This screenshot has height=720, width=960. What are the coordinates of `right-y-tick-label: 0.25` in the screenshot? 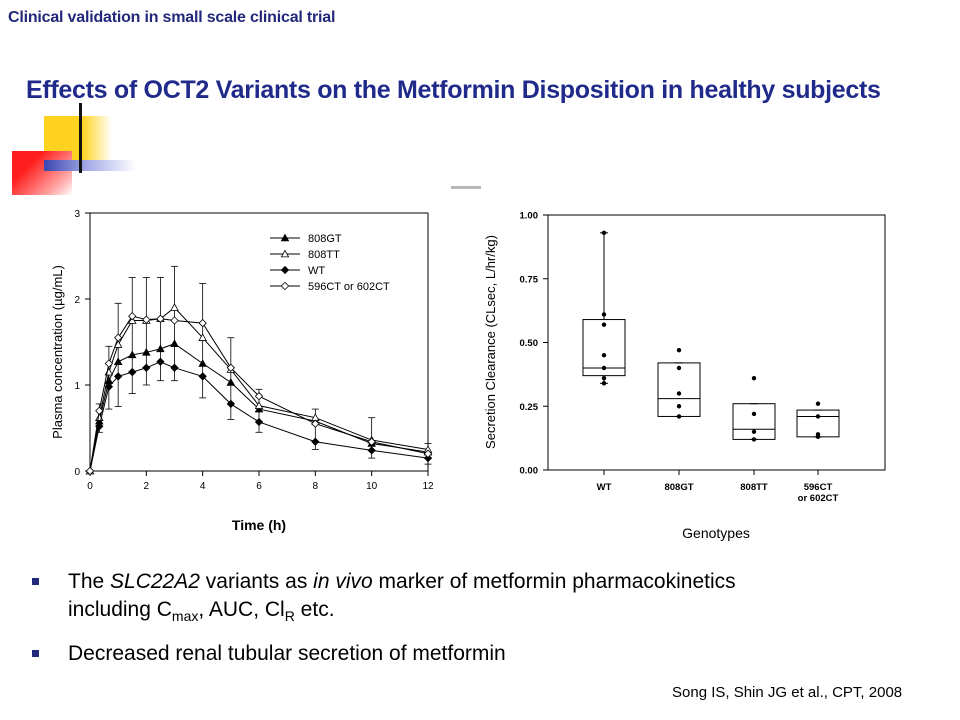 It's located at (529, 407).